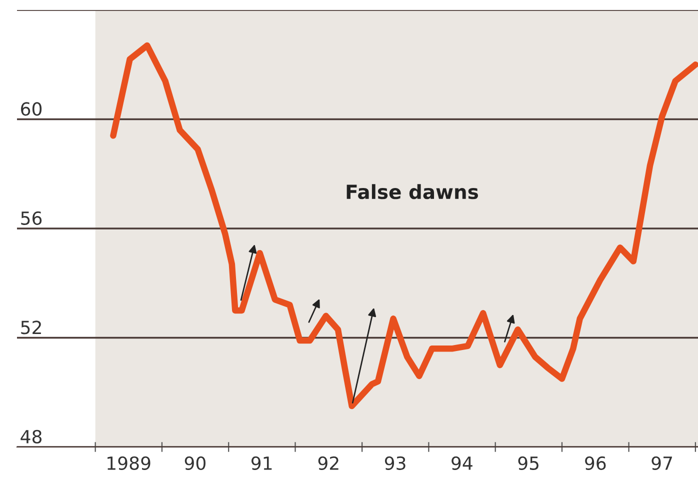  What do you see at coordinates (31, 109) in the screenshot?
I see `y-tick-label: 60` at bounding box center [31, 109].